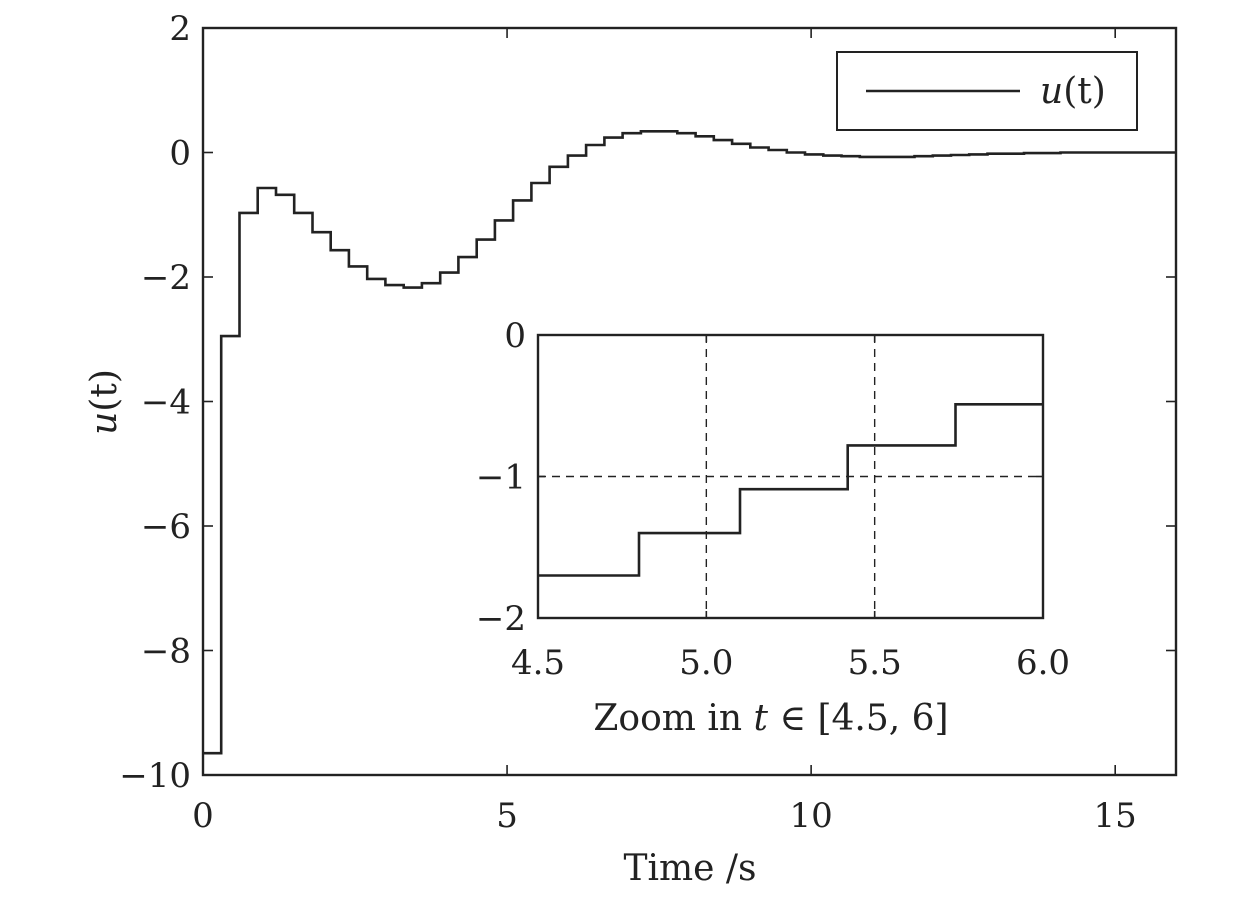  Describe the element at coordinates (166, 278) in the screenshot. I see `main-y-tick-label: −2` at that location.